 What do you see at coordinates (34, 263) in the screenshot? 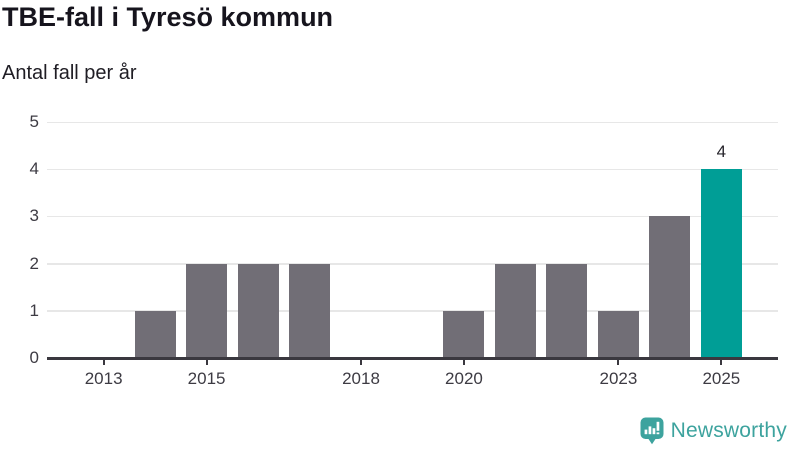
I see `y-axis-label-2: 2` at bounding box center [34, 263].